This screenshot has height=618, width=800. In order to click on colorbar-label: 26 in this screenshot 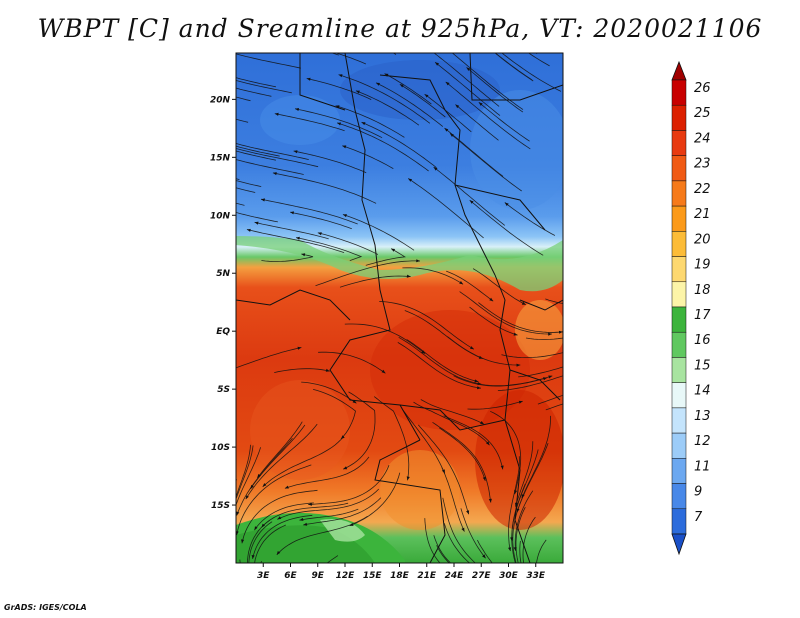, I will do `click(702, 88)`.